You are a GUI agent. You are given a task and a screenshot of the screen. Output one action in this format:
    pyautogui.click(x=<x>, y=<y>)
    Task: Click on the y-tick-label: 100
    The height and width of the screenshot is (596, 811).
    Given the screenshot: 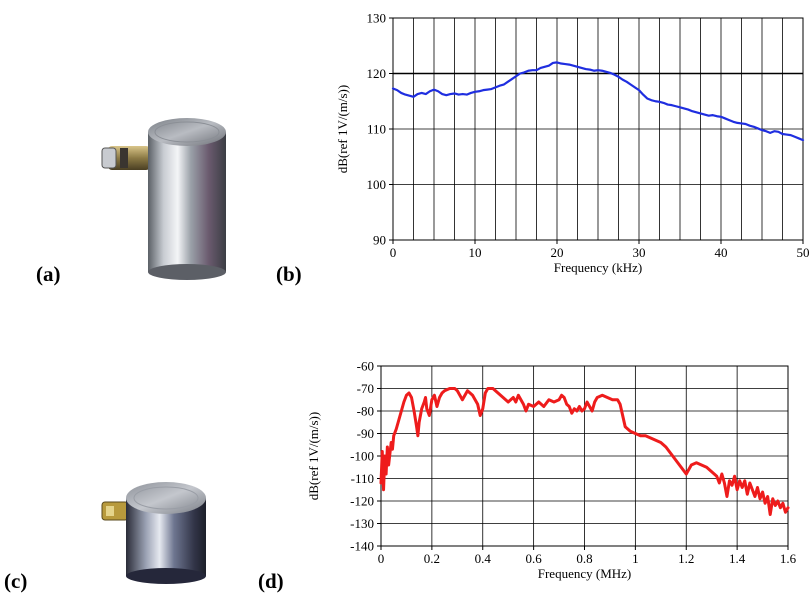 What is the action you would take?
    pyautogui.click(x=377, y=184)
    